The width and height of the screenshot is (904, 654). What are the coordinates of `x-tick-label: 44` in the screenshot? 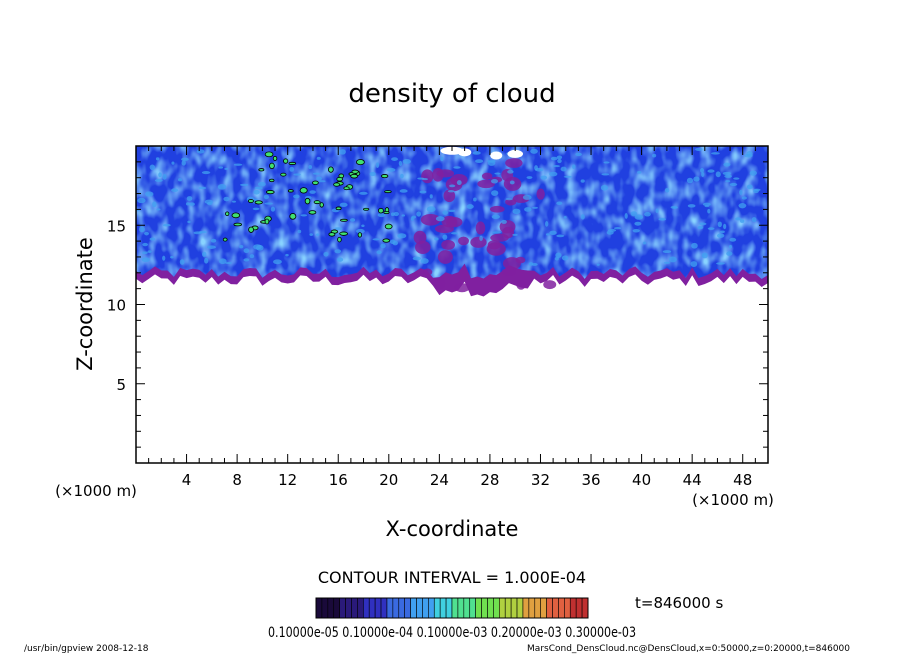 It's located at (692, 480).